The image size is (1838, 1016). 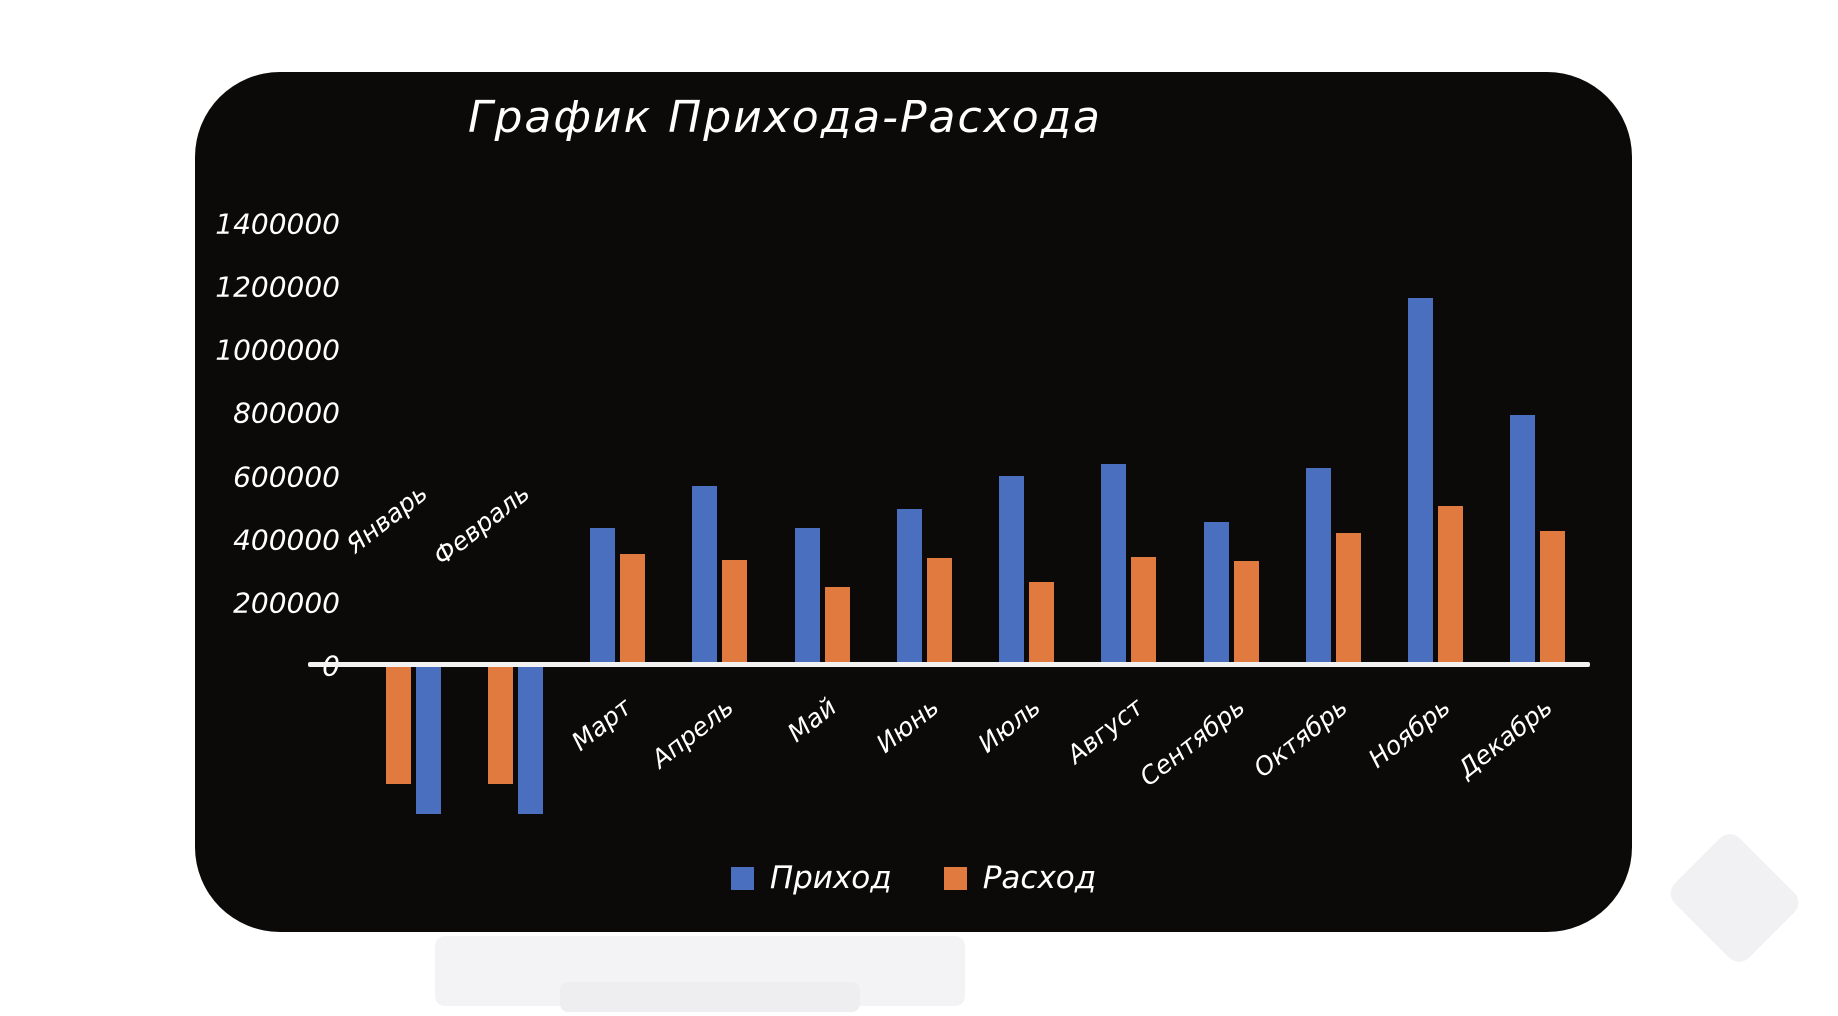 I want to click on x-axis-line, so click(x=949, y=664).